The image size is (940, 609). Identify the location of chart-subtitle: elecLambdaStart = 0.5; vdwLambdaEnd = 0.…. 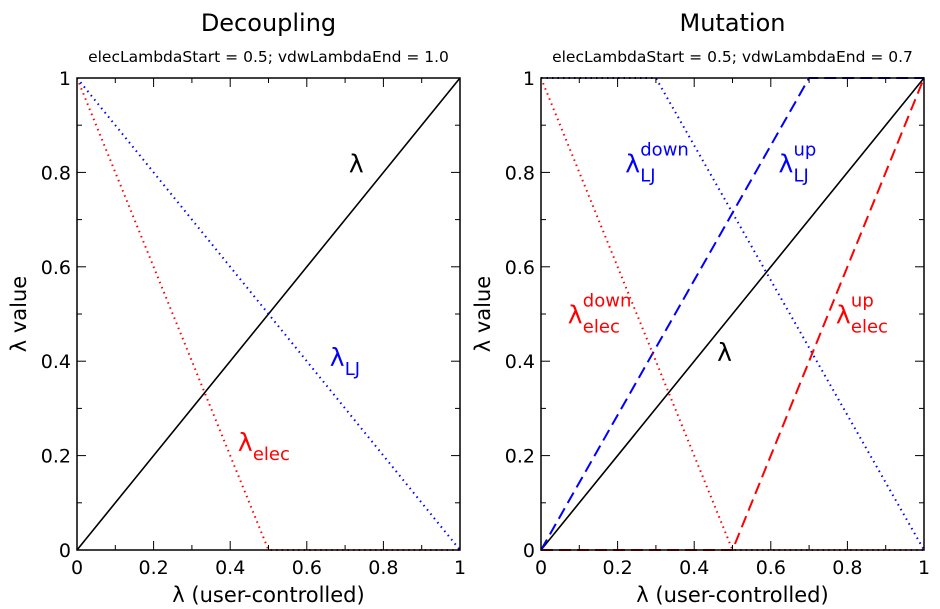
(732, 57).